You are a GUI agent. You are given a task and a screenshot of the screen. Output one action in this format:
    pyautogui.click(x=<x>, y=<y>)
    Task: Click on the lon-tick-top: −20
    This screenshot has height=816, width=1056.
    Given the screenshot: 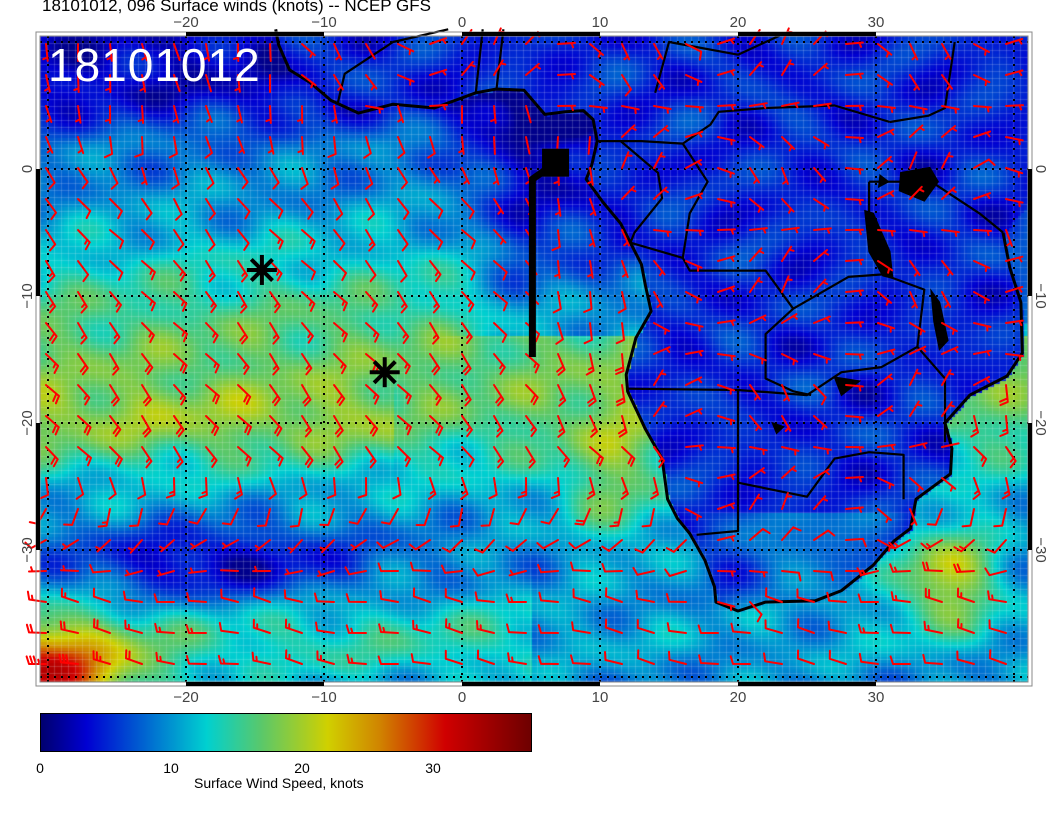 What is the action you would take?
    pyautogui.click(x=185, y=22)
    